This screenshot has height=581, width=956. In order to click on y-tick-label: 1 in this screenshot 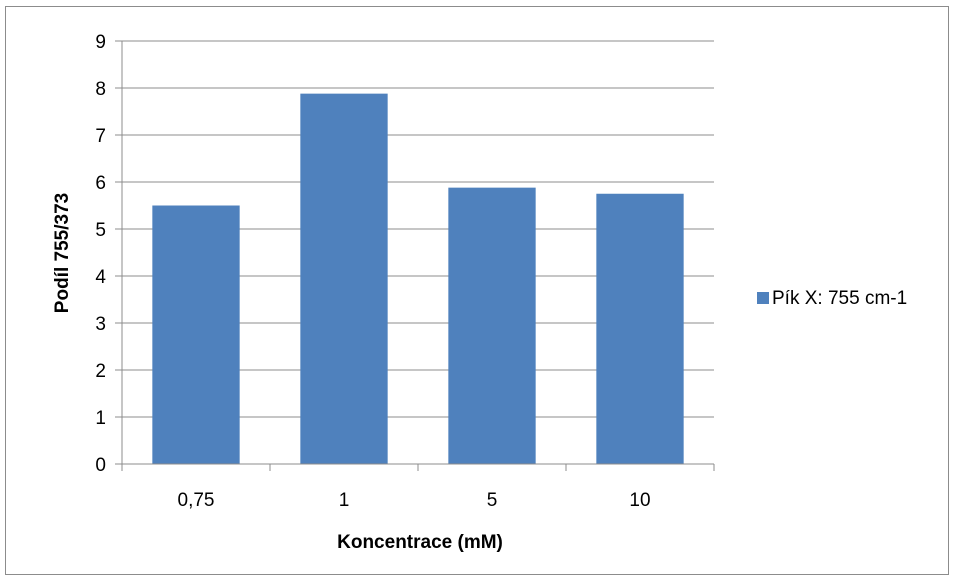, I will do `click(100, 418)`.